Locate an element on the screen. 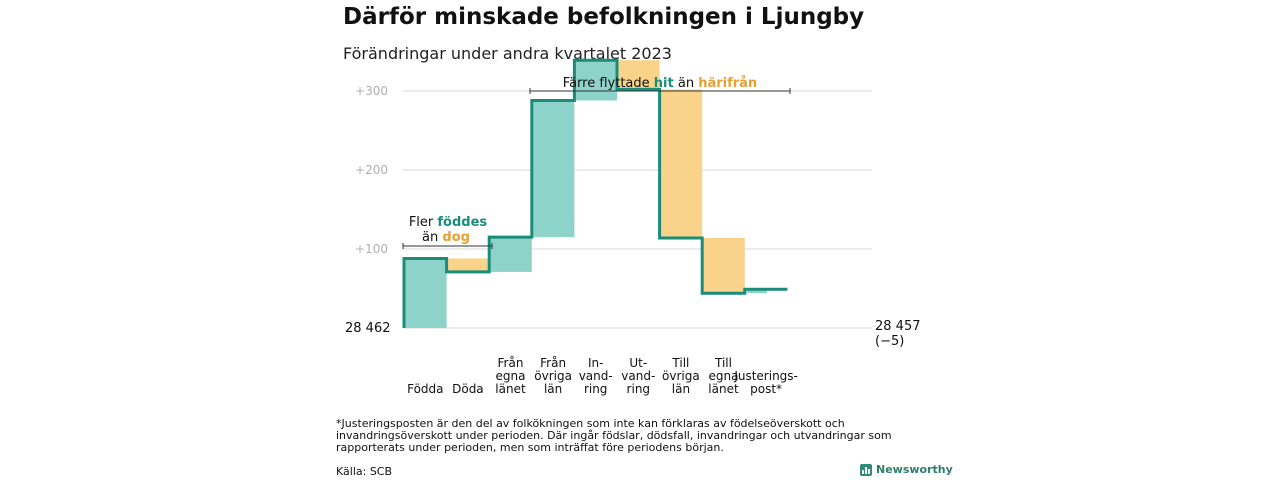  annotation-births-deaths: Fler föddes is located at coordinates (448, 222).